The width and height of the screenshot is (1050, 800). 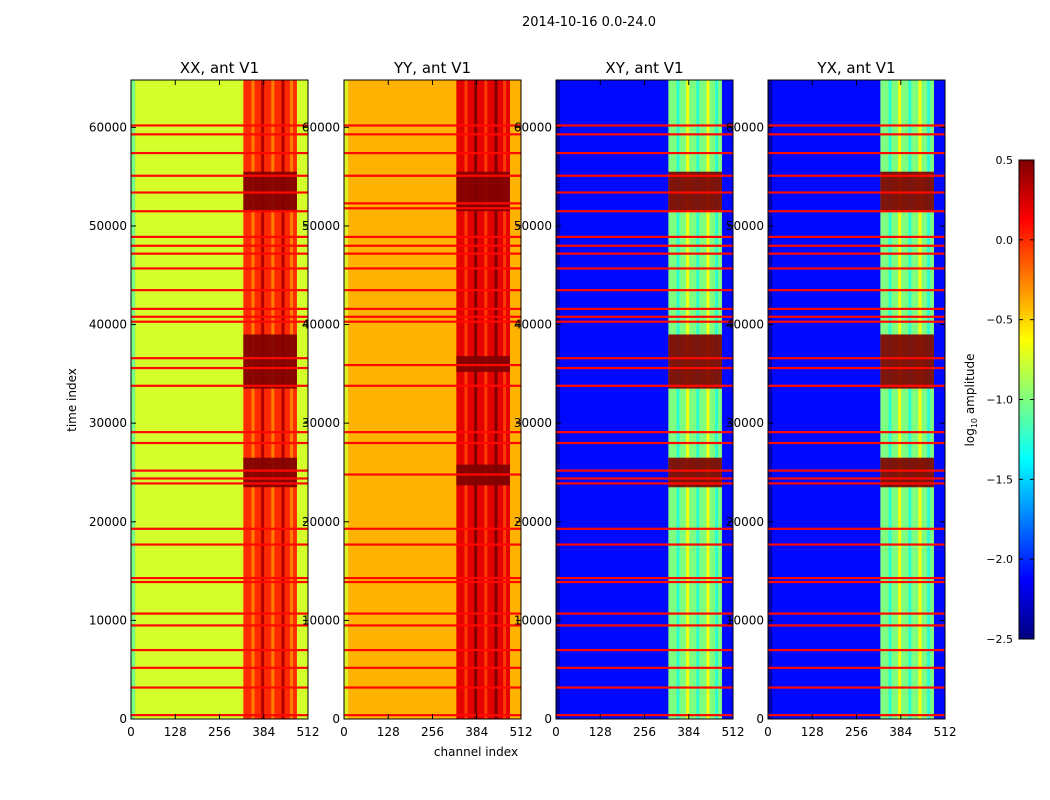 I want to click on y-tick-label: 10000, so click(x=321, y=620).